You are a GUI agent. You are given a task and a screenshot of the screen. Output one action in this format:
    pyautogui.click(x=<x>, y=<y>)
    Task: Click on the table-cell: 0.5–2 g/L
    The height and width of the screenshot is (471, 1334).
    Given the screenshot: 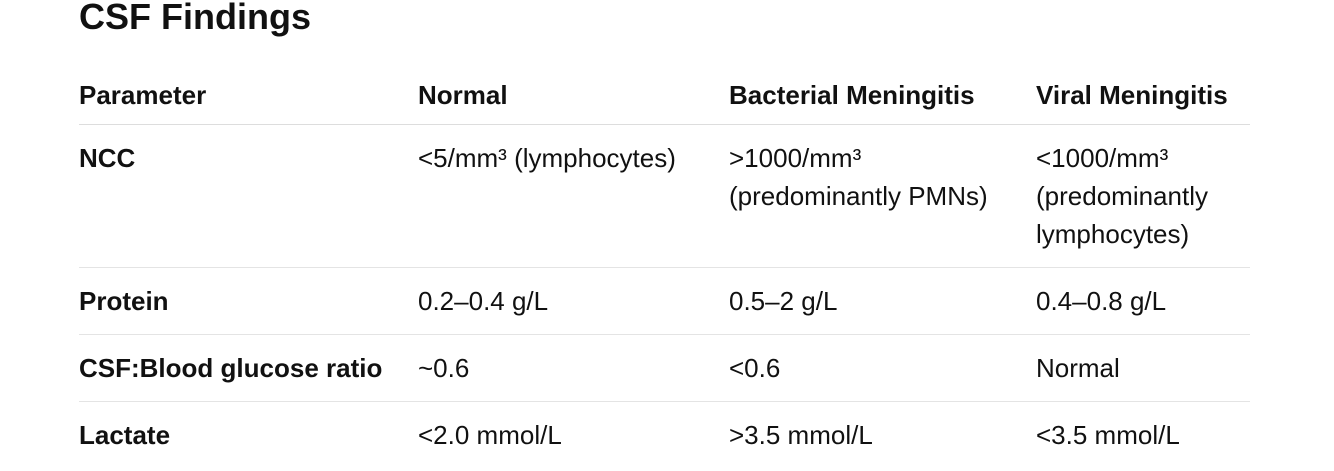 What is the action you would take?
    pyautogui.click(x=882, y=301)
    